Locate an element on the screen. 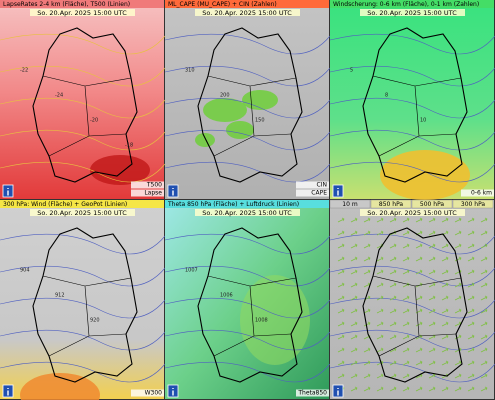 This screenshot has height=400, width=495. map-value: 10 is located at coordinates (423, 121).